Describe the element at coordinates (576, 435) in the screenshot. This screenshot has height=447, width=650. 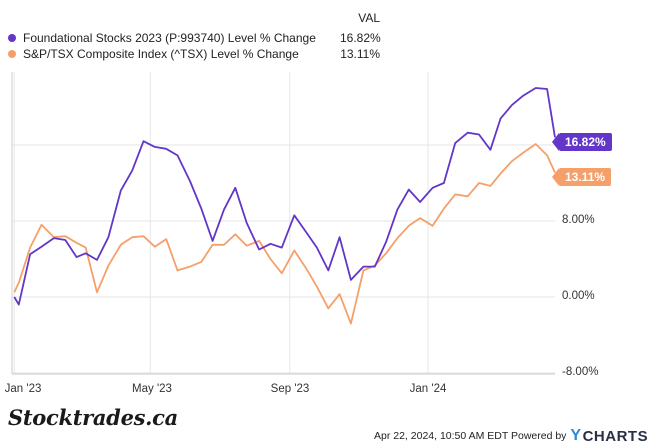
I see `ycharts-y-icon: Y` at that location.